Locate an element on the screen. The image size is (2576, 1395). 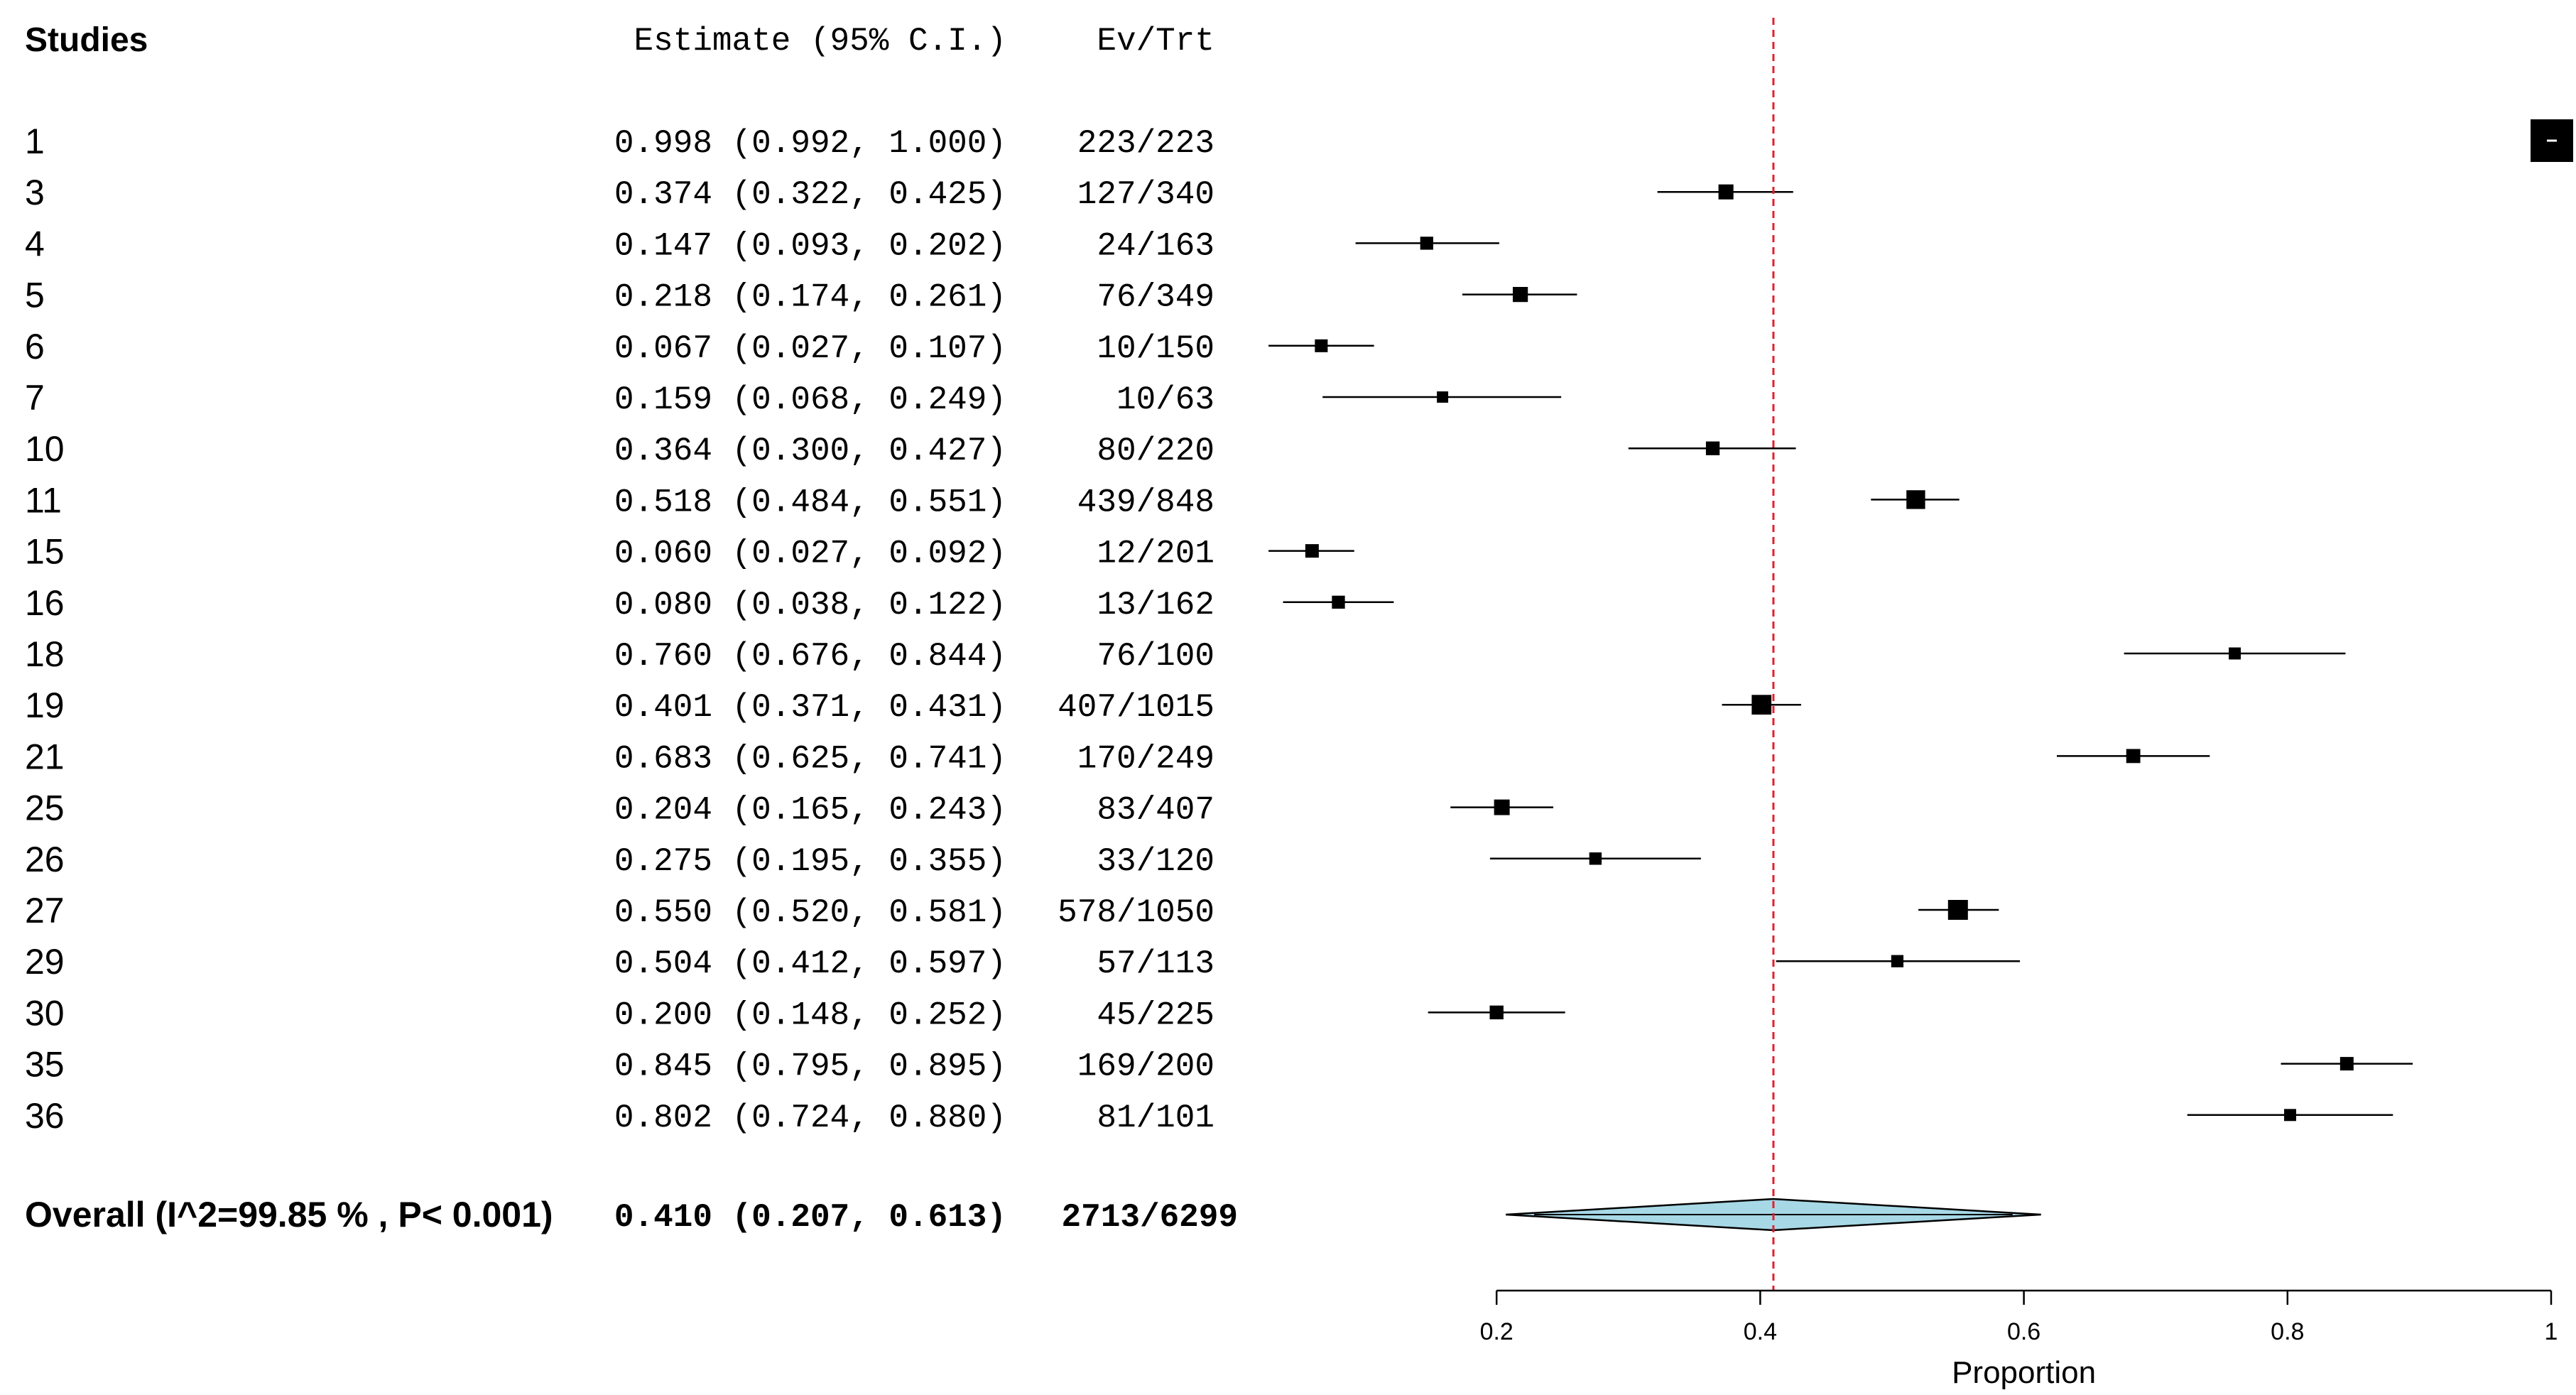
study-estimate: 0.275 (0.195, 0.355) is located at coordinates (810, 861).